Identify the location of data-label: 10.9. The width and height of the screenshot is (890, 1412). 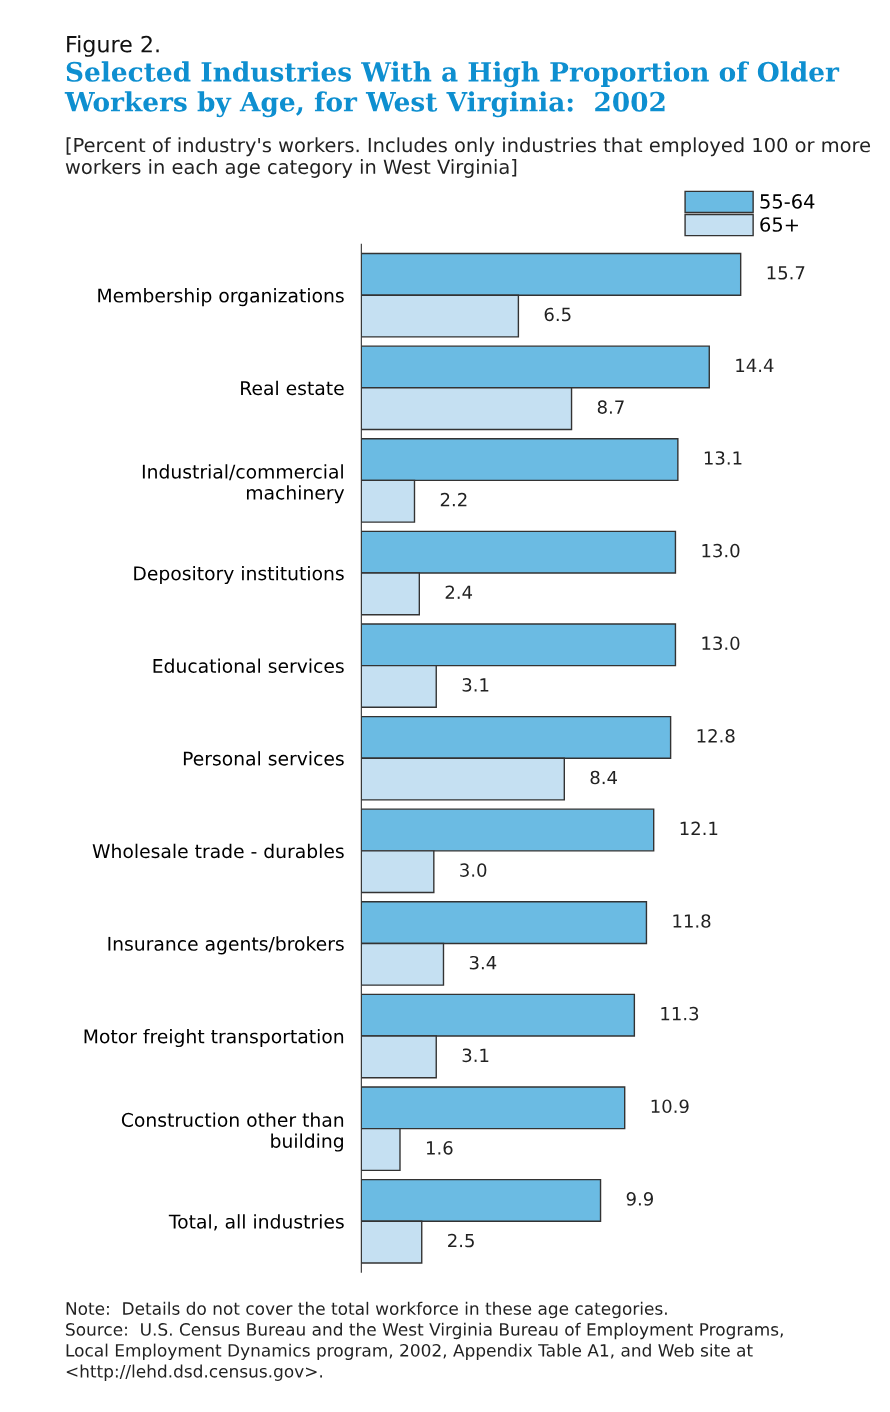
(670, 1106).